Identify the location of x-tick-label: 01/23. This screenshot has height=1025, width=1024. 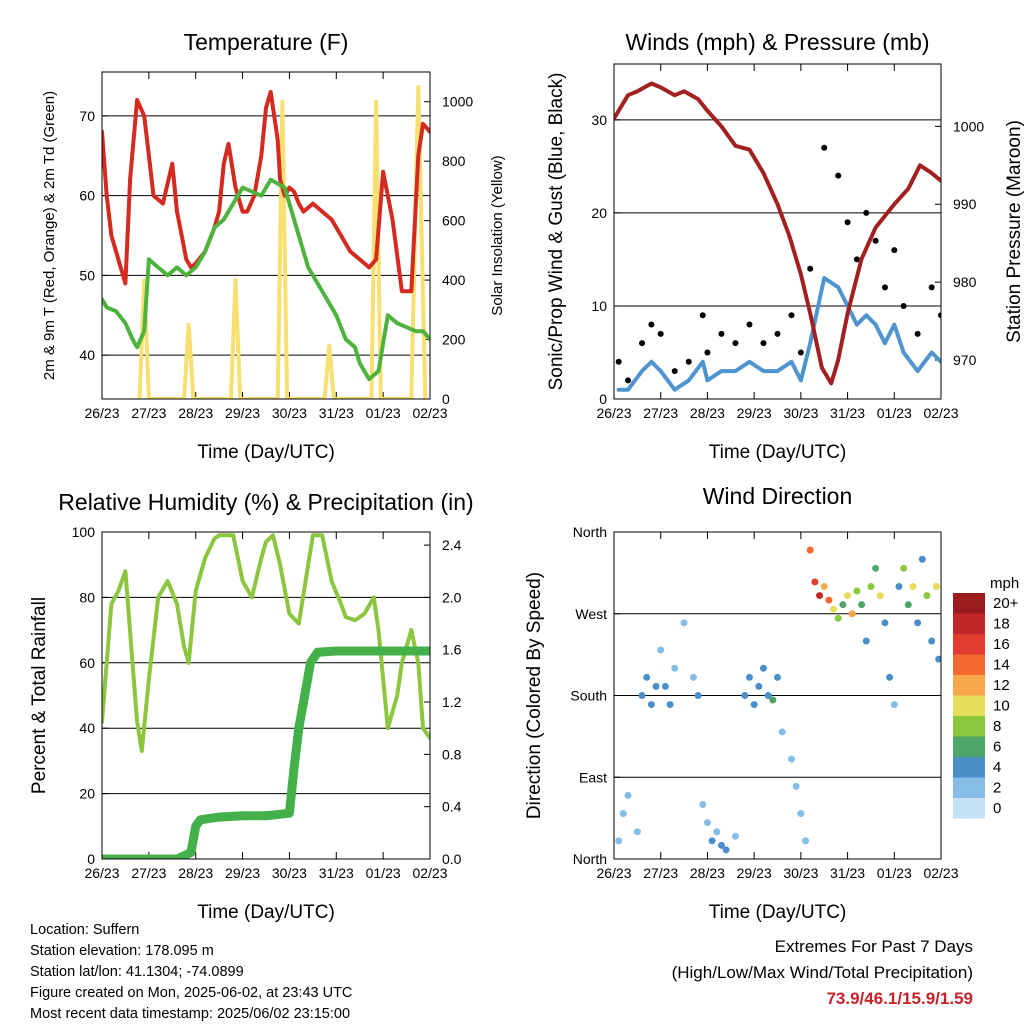
(894, 413).